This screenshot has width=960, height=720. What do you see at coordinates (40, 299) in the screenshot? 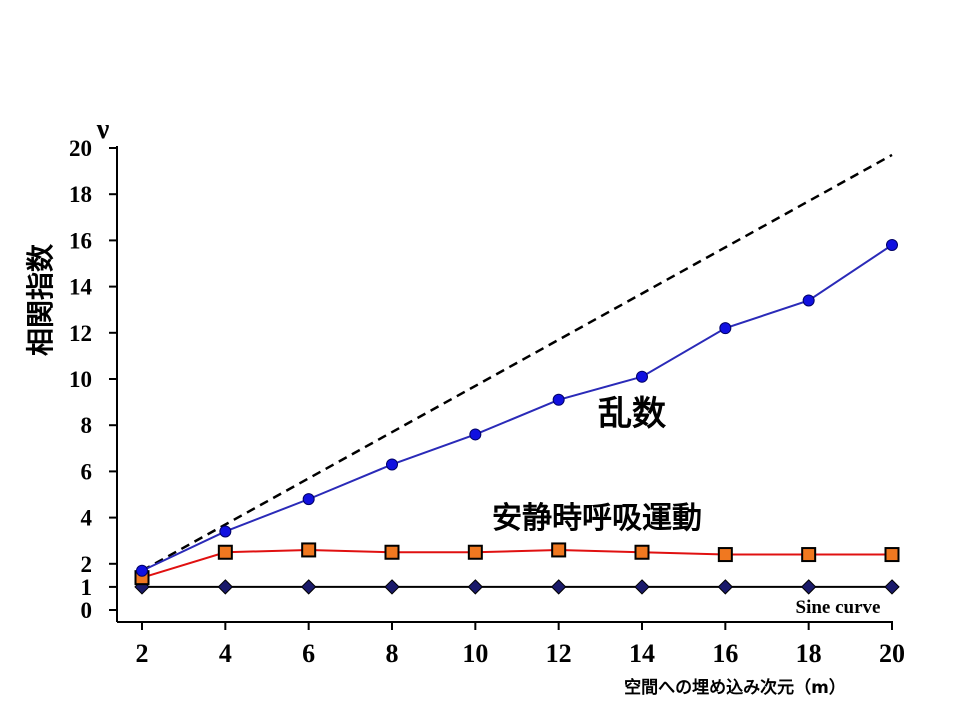
I see `y-axis-label: 相関指数` at bounding box center [40, 299].